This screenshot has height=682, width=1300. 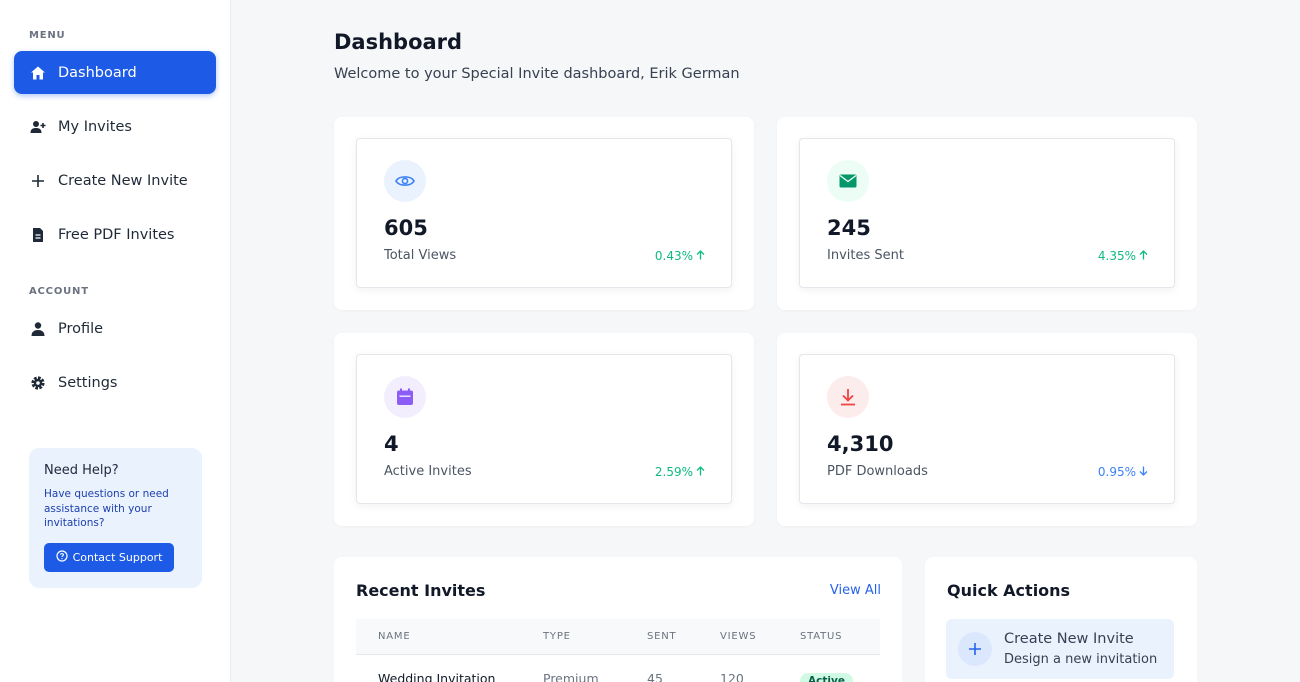 I want to click on sidebar-item-settings: Settings, so click(x=115, y=382).